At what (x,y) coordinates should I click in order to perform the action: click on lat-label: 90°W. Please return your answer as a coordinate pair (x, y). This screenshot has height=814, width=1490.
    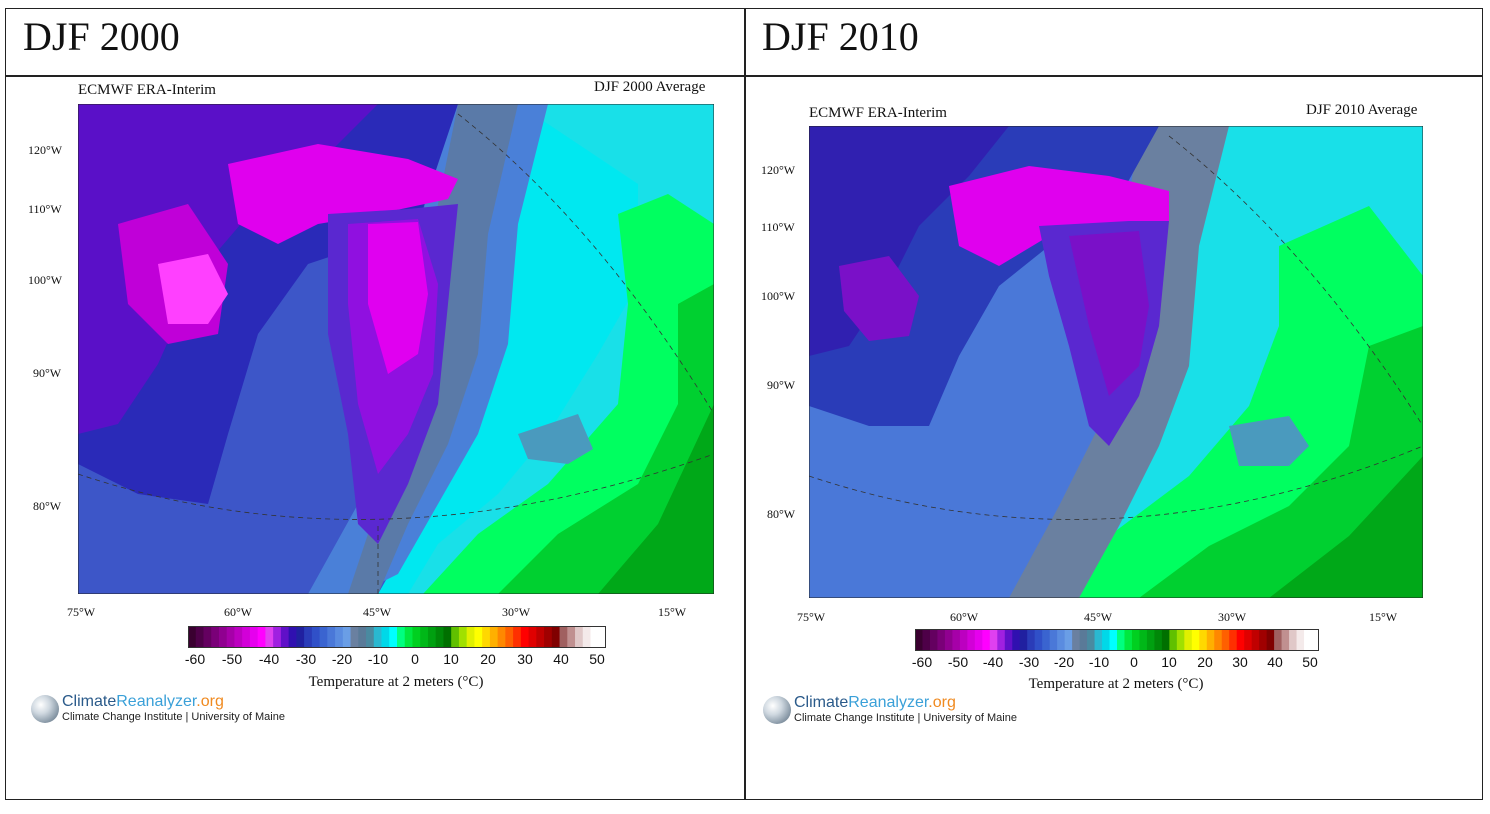
    Looking at the image, I should click on (47, 373).